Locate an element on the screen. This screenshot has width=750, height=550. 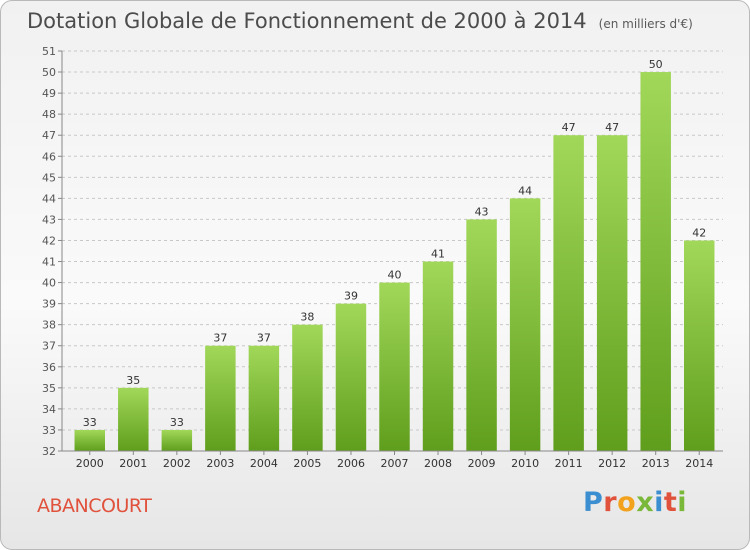
y-tick-label: 44 is located at coordinates (49, 198).